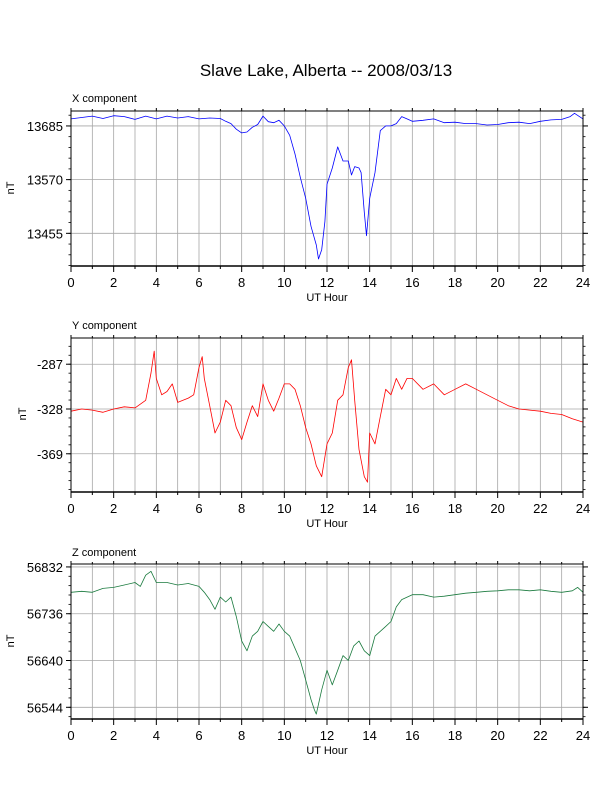 The width and height of the screenshot is (612, 797). What do you see at coordinates (70, 735) in the screenshot?
I see `z-component-x-tick-label: 0` at bounding box center [70, 735].